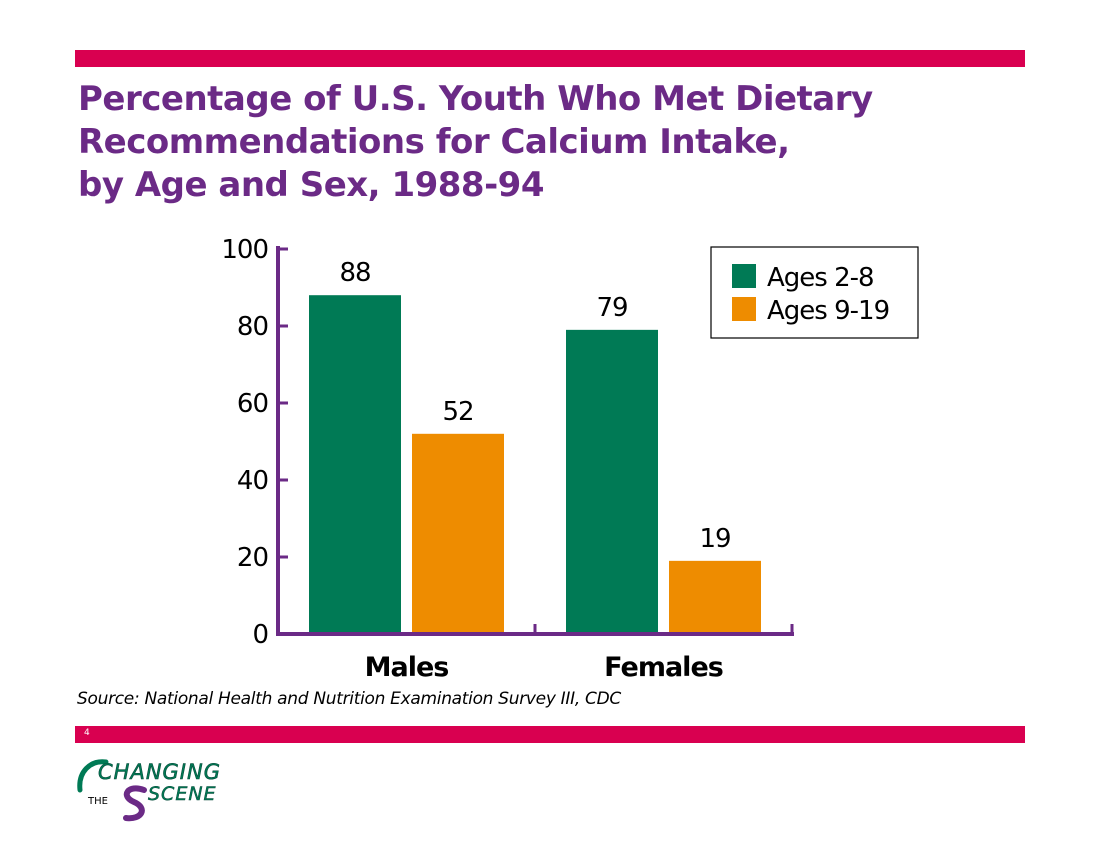  What do you see at coordinates (93, 776) in the screenshot?
I see `logo-swoosh` at bounding box center [93, 776].